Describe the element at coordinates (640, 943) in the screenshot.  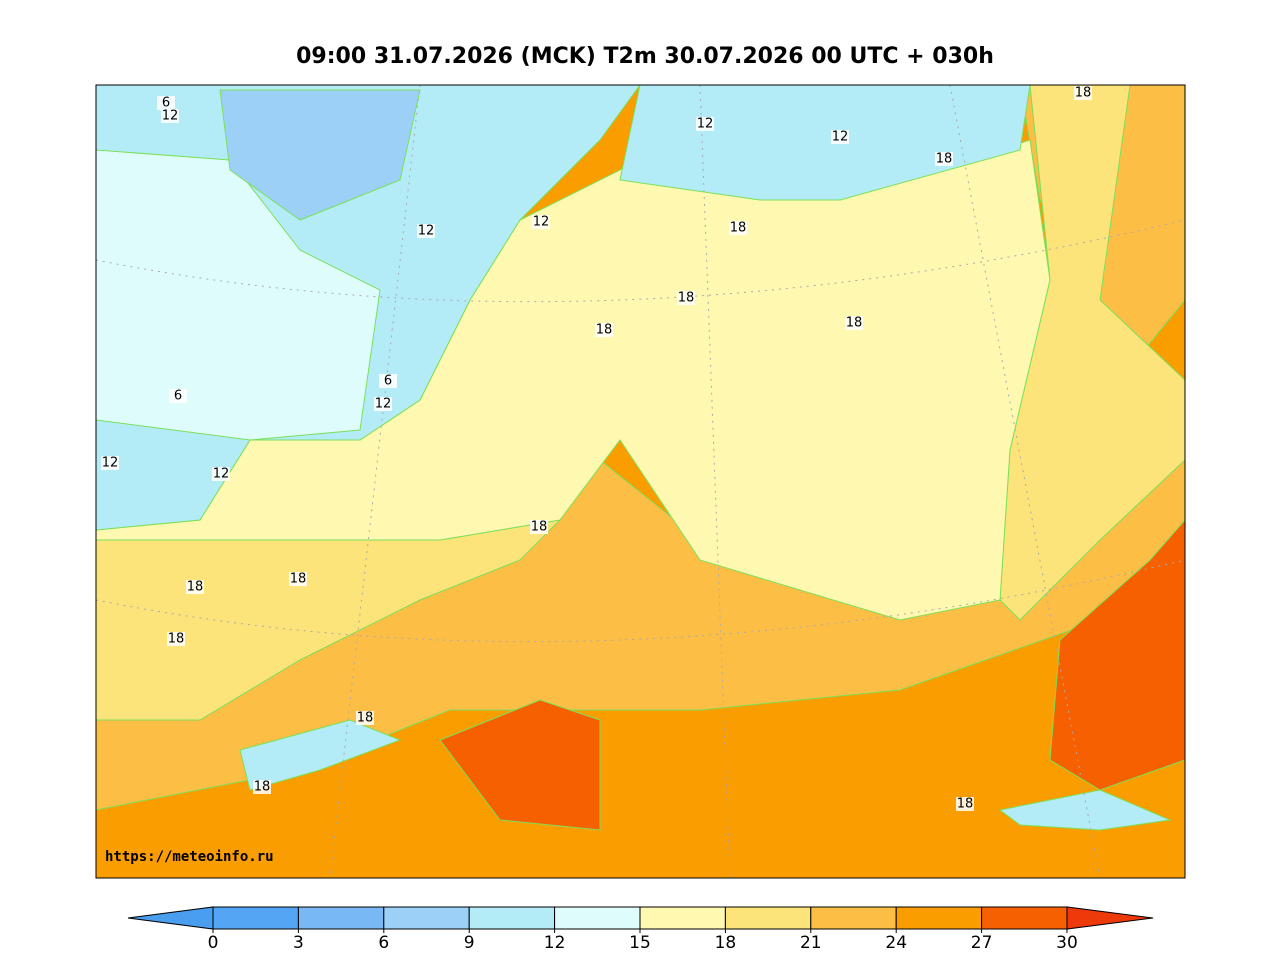
I see `colorbar-tick-label: 15` at that location.